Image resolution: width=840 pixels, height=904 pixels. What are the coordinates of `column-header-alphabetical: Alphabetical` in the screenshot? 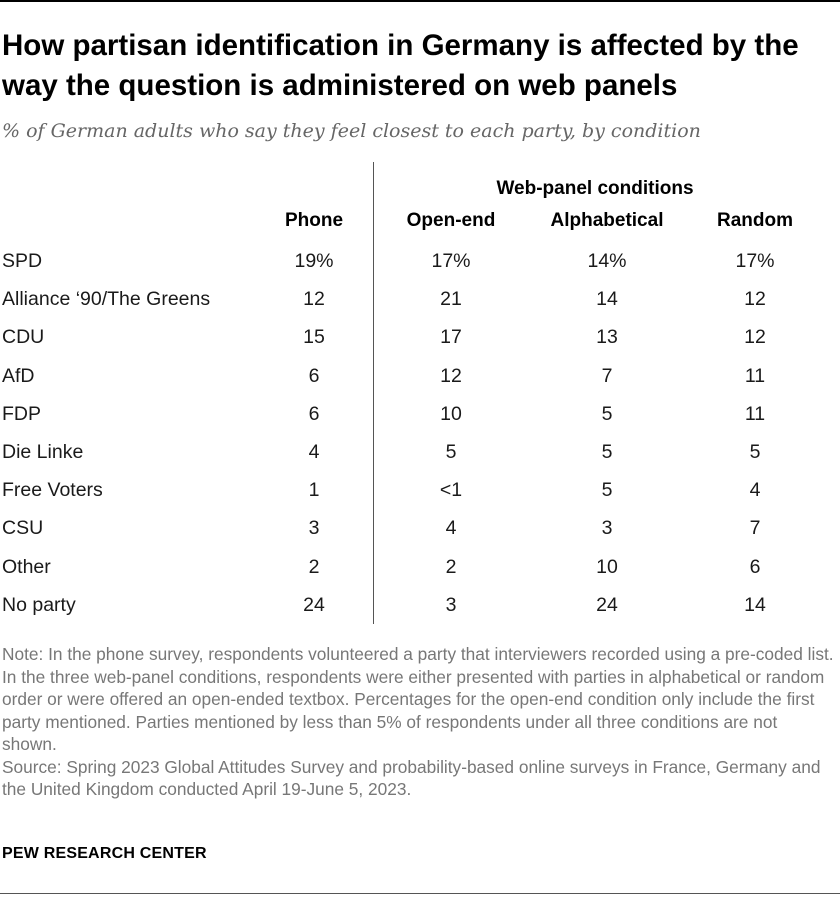 It's located at (607, 220).